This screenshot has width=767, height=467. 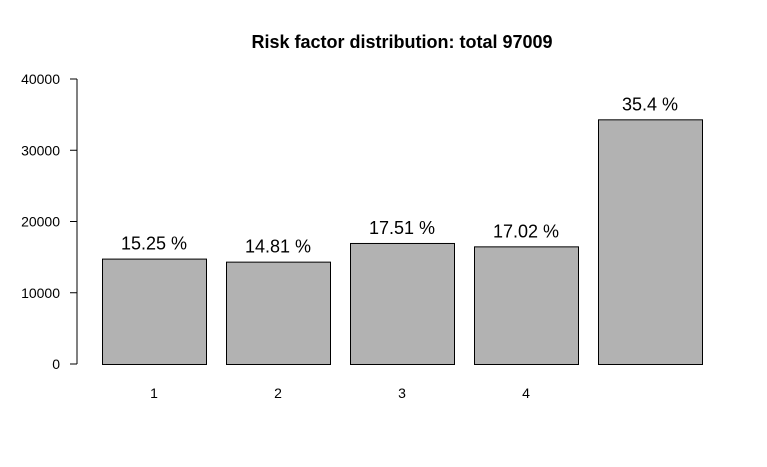 I want to click on y-tick-label: 20000, so click(x=40, y=222).